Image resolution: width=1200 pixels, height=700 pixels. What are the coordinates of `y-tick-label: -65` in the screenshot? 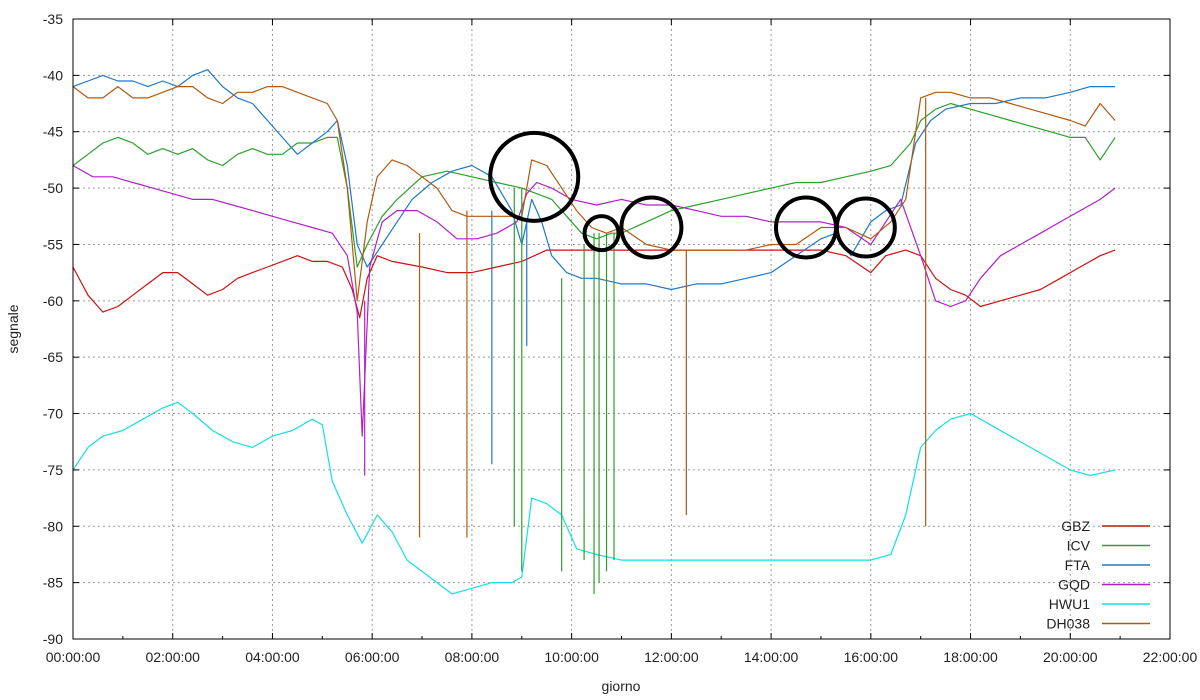 It's located at (53, 357).